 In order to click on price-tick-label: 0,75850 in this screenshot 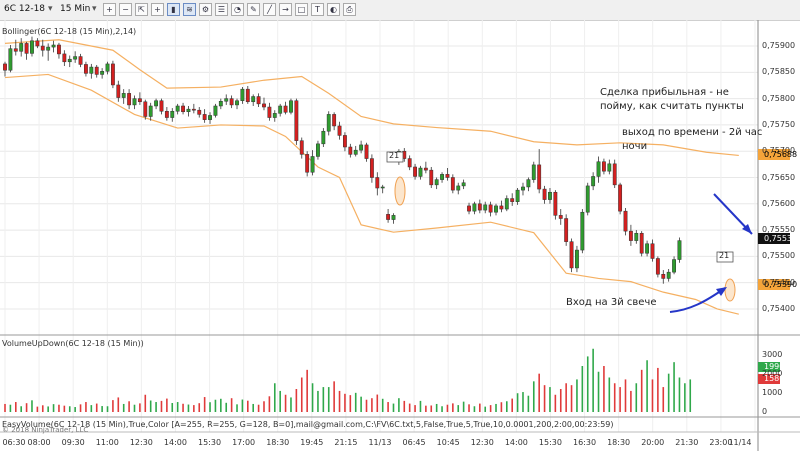, I will do `click(779, 72)`.